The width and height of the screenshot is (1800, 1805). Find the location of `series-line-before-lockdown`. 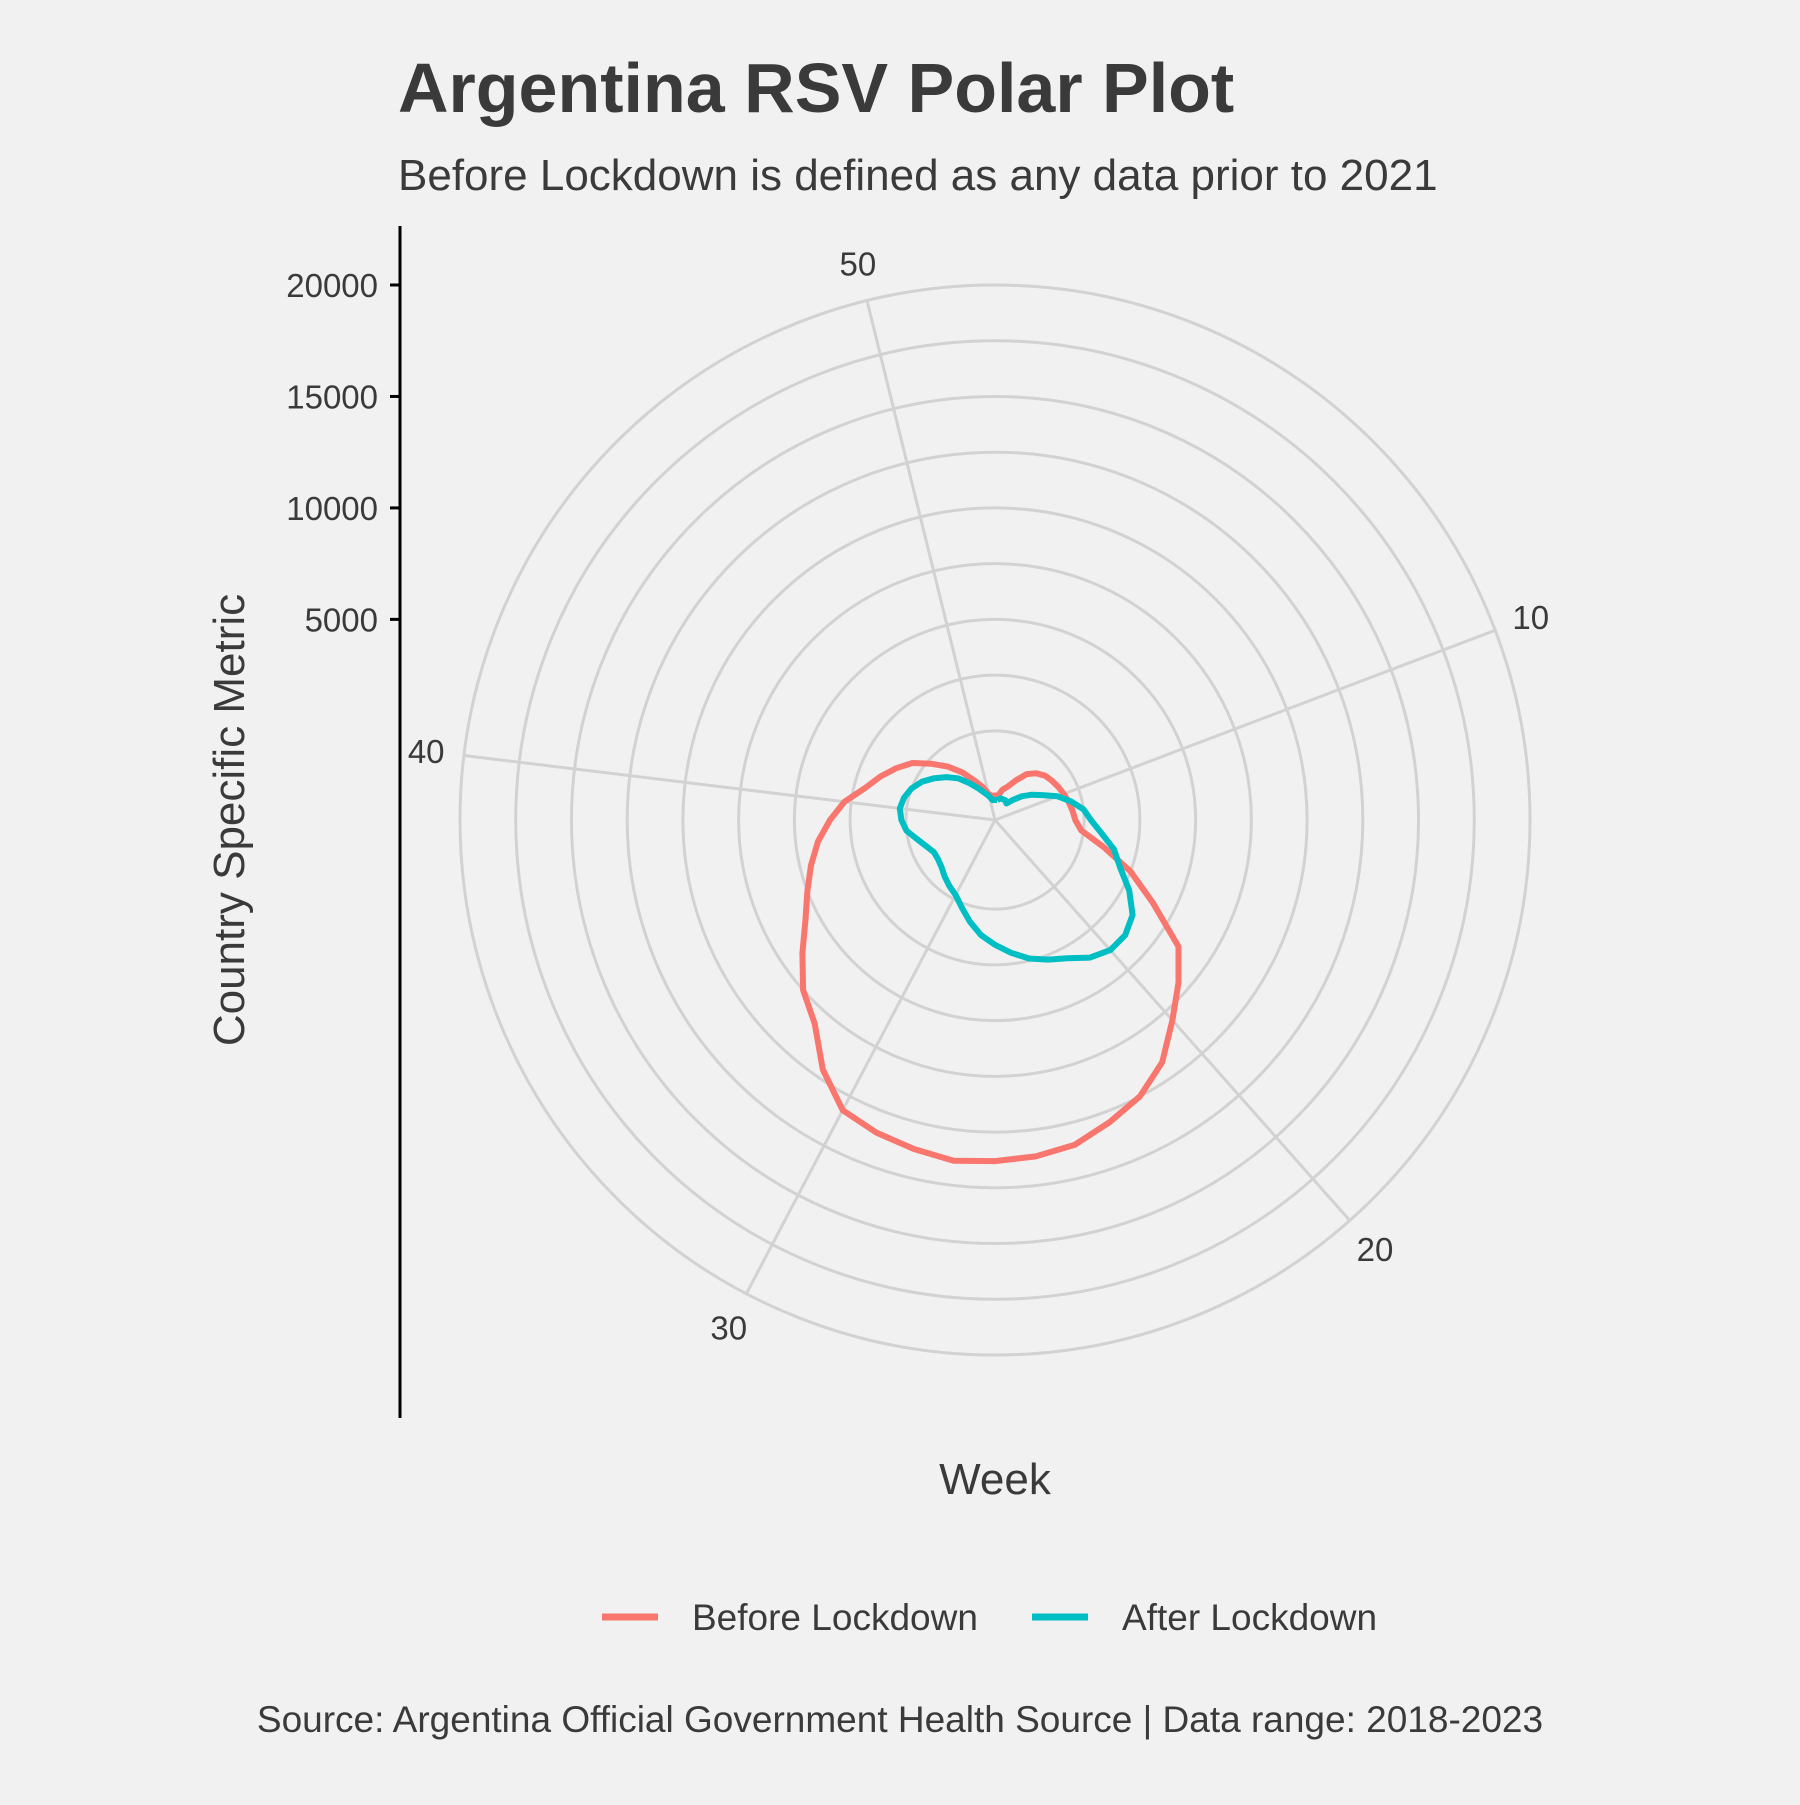

series-line-before-lockdown is located at coordinates (990, 962).